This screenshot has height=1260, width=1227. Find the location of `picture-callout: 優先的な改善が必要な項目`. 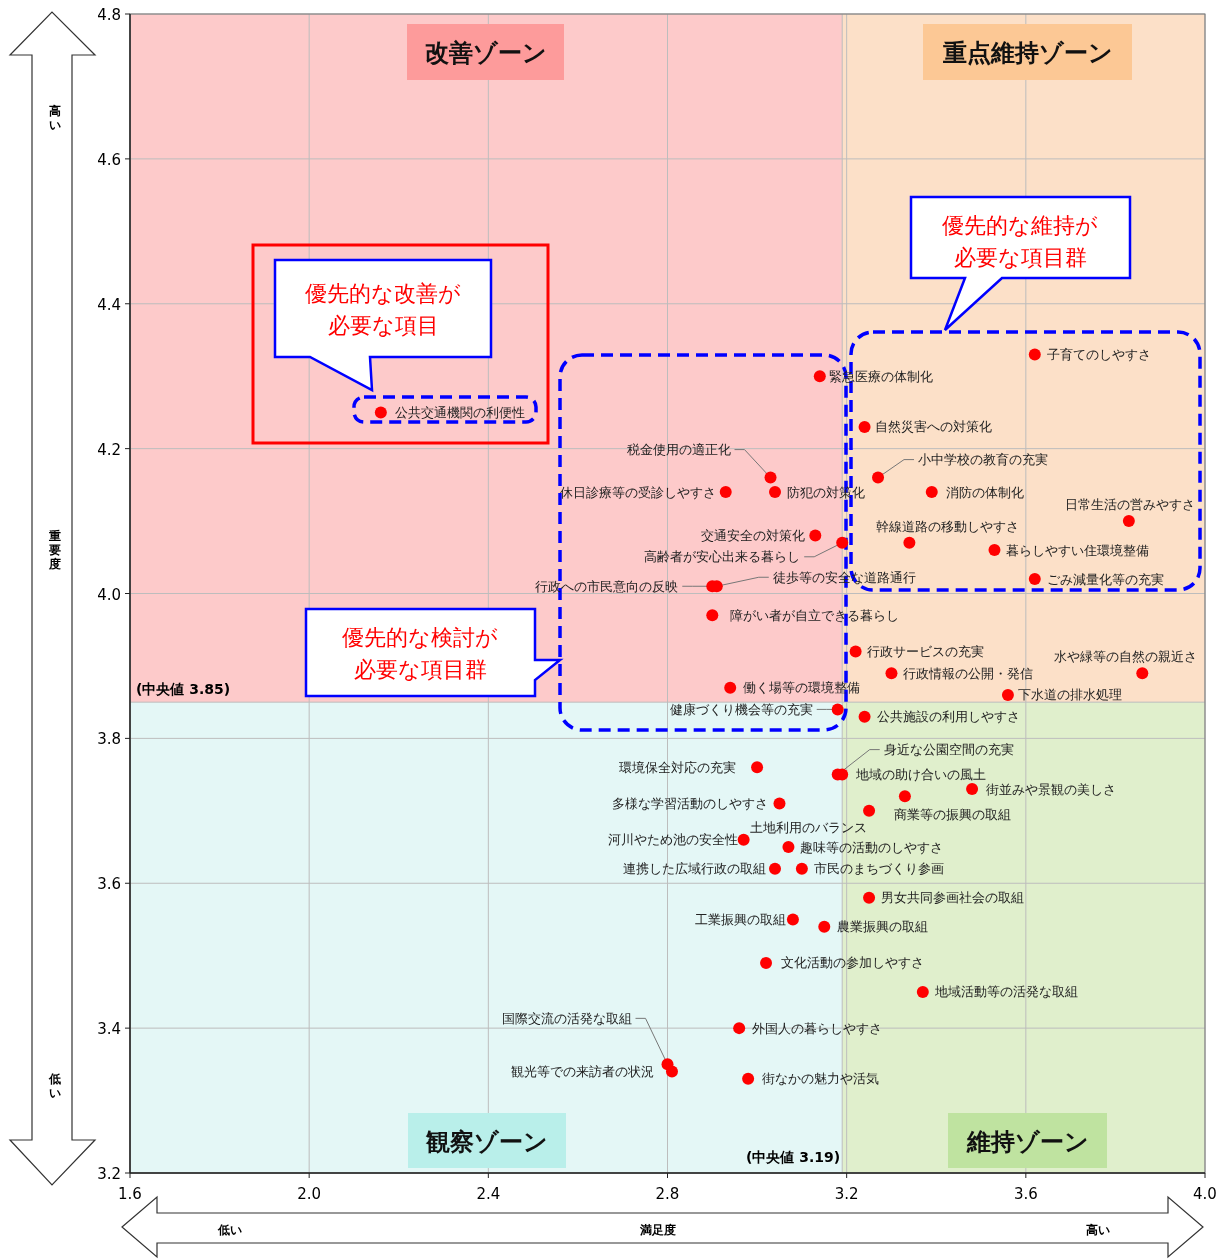

picture-callout: 優先的な改善が必要な項目 is located at coordinates (383, 325).